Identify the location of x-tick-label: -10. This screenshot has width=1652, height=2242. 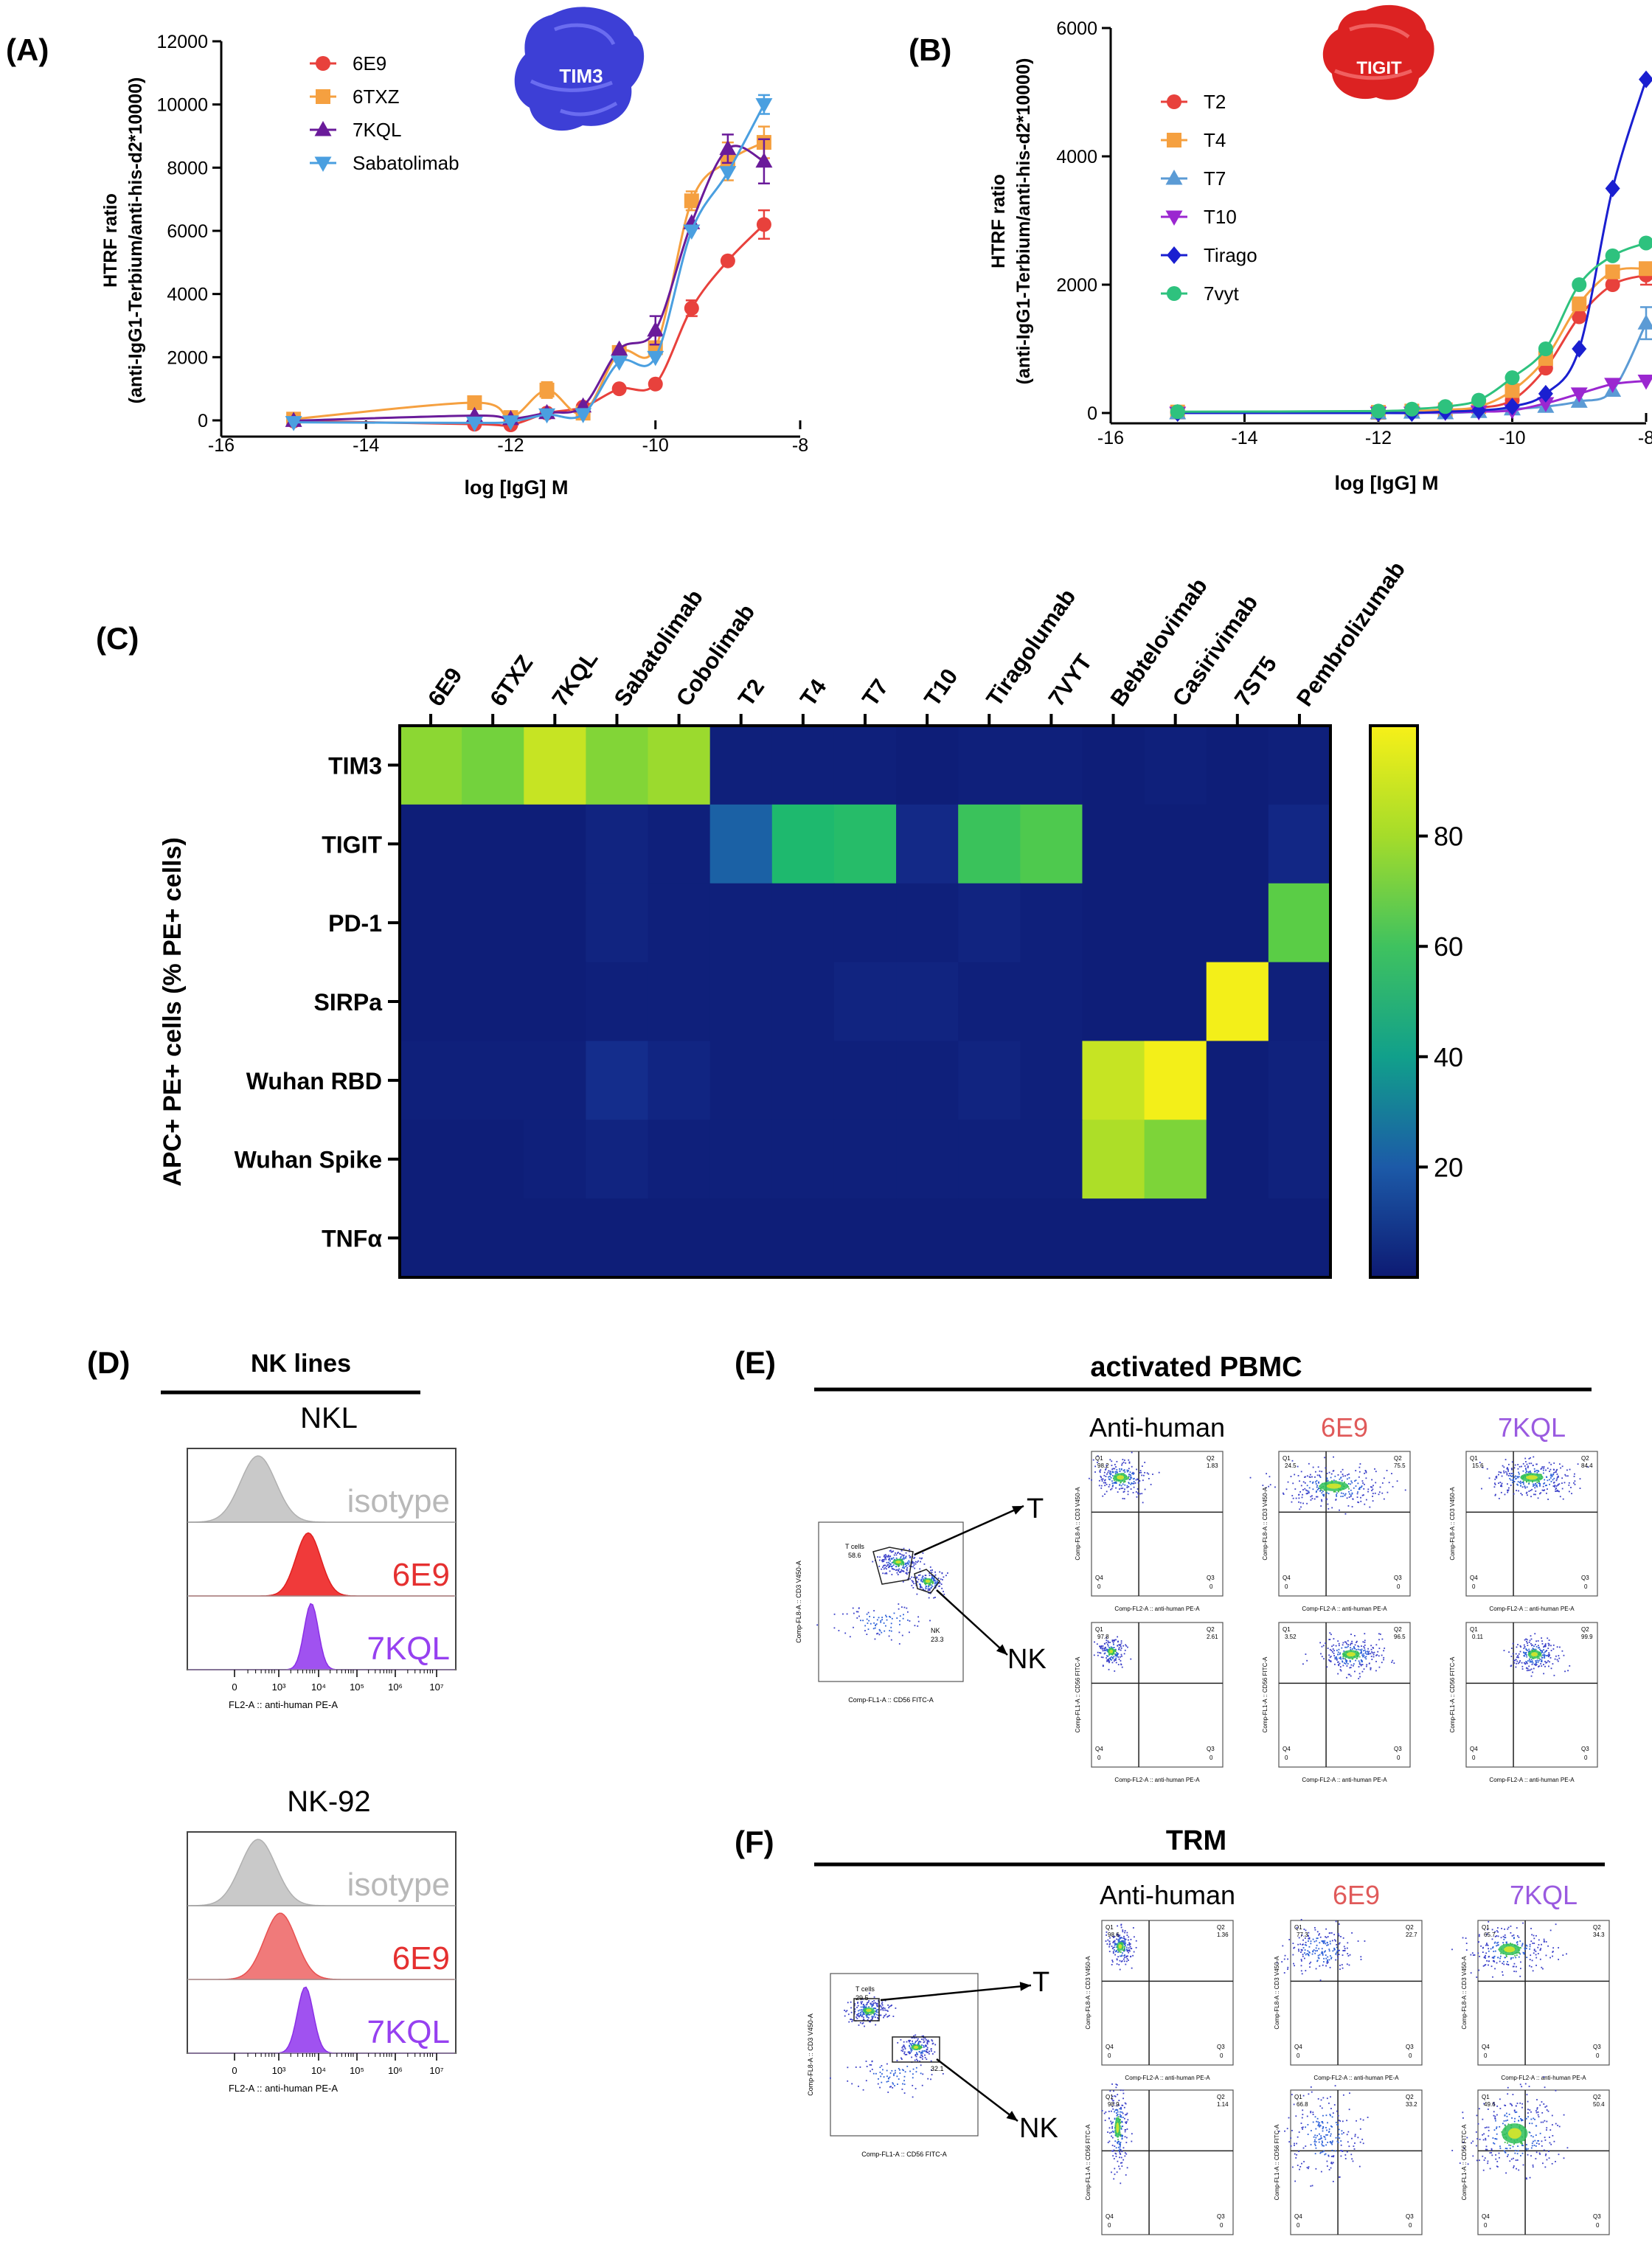
(1512, 438).